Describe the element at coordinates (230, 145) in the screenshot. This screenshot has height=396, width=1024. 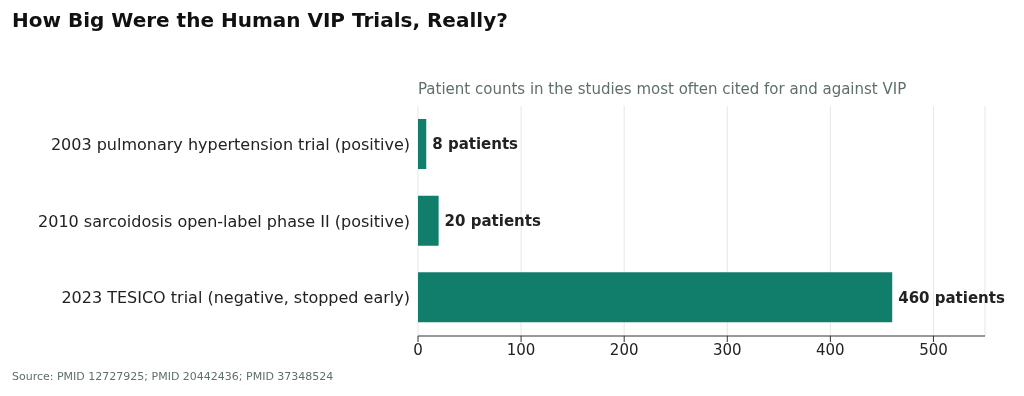
I see `y-tick-label: 2003 pulmonary hypertension trial (positive)` at that location.